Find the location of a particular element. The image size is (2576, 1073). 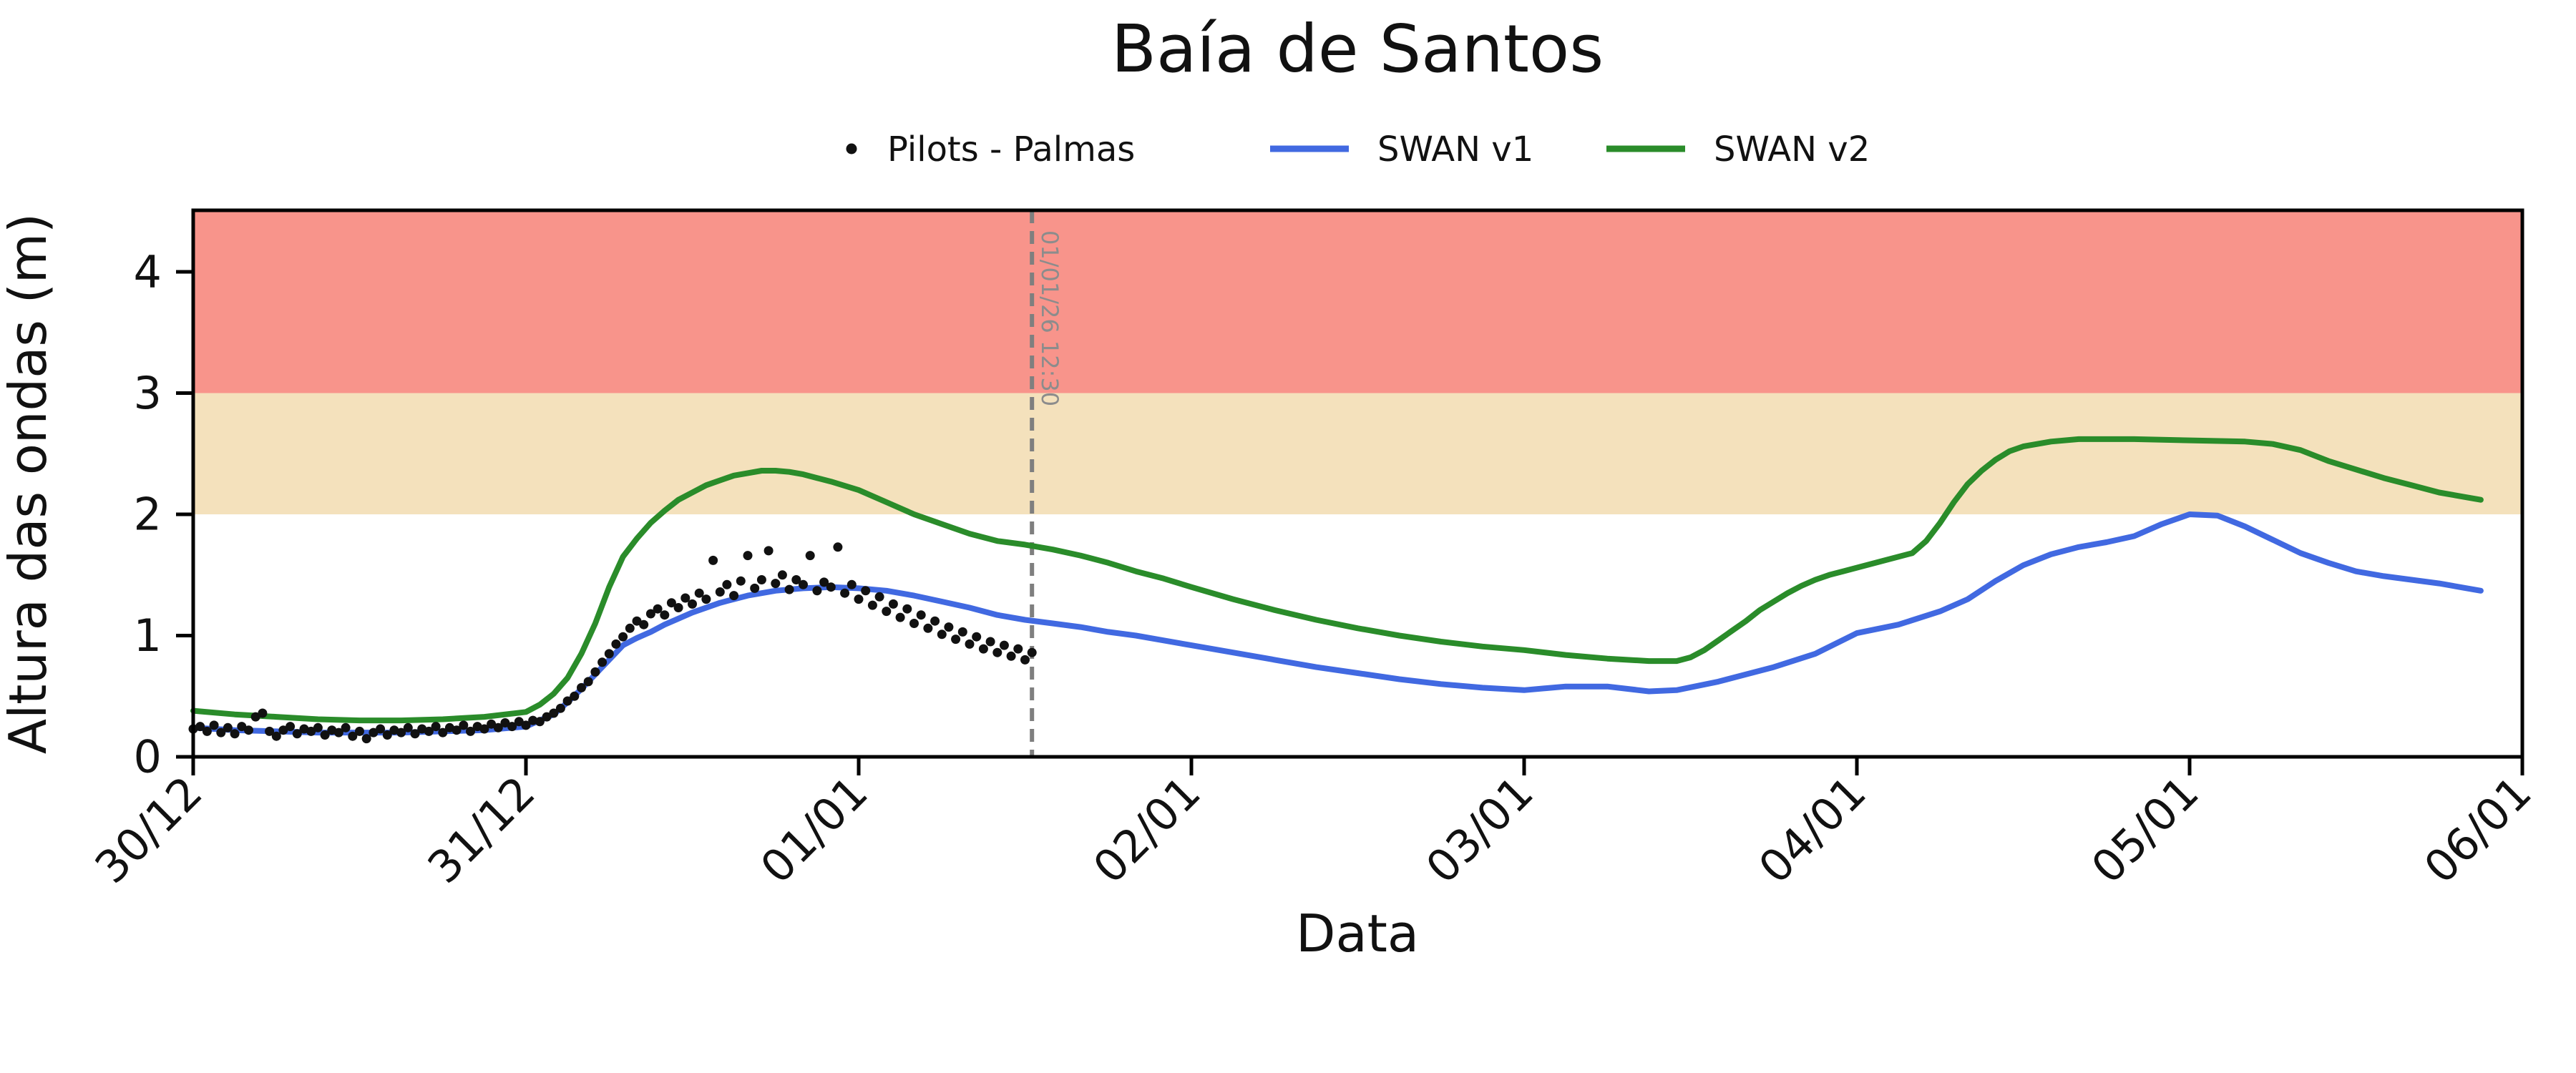

y-tick-label: 0 is located at coordinates (148, 757).